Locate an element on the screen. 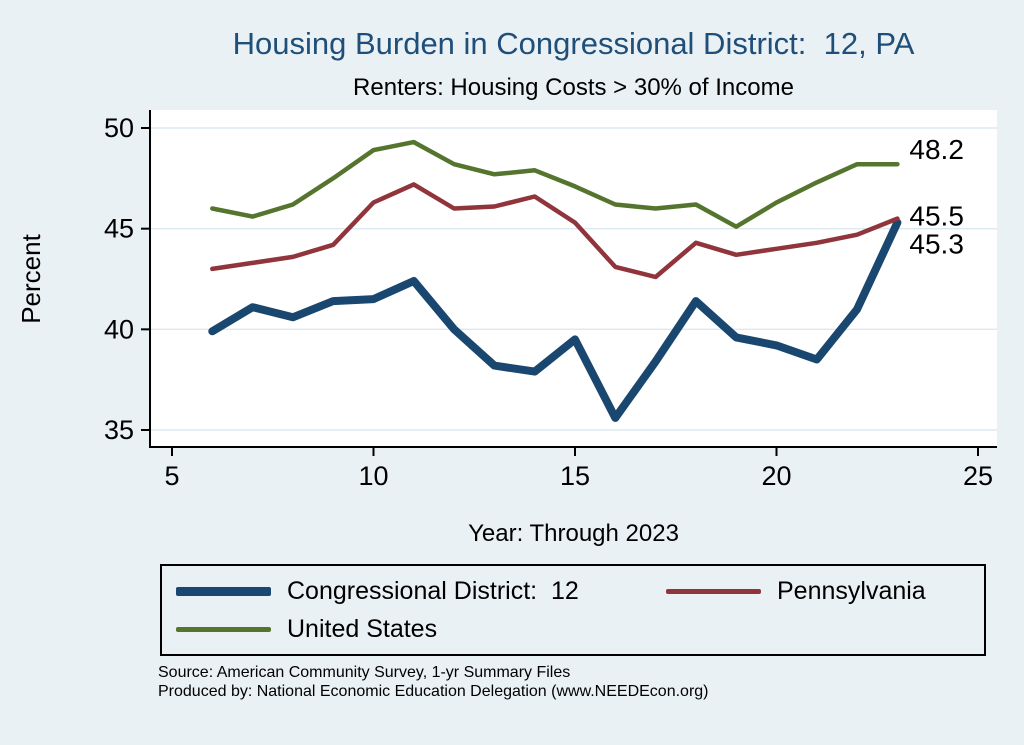 This screenshot has height=745, width=1024. end-value-label: 45.3 is located at coordinates (936, 244).